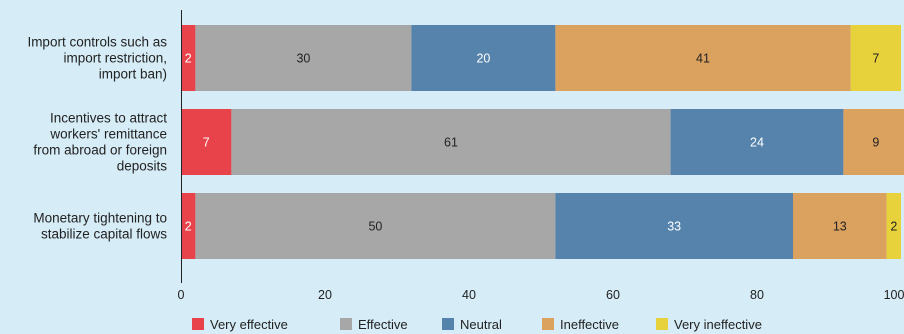 This screenshot has width=904, height=334. What do you see at coordinates (894, 295) in the screenshot?
I see `x-tick-label: 100` at bounding box center [894, 295].